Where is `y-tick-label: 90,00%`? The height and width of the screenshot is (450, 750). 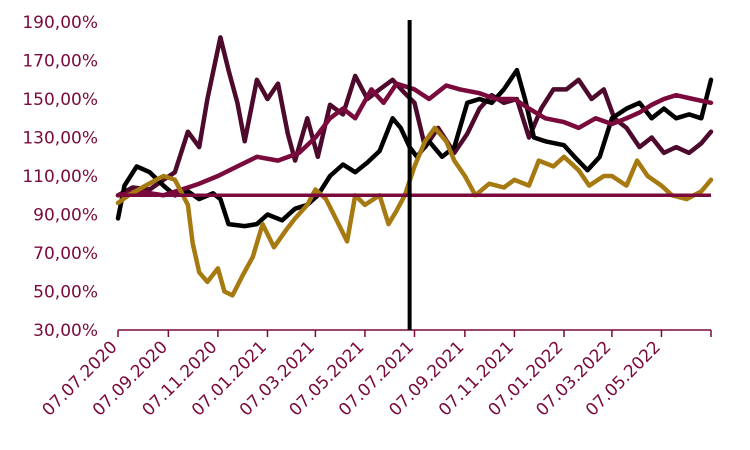 y-tick-label: 90,00% is located at coordinates (65, 216).